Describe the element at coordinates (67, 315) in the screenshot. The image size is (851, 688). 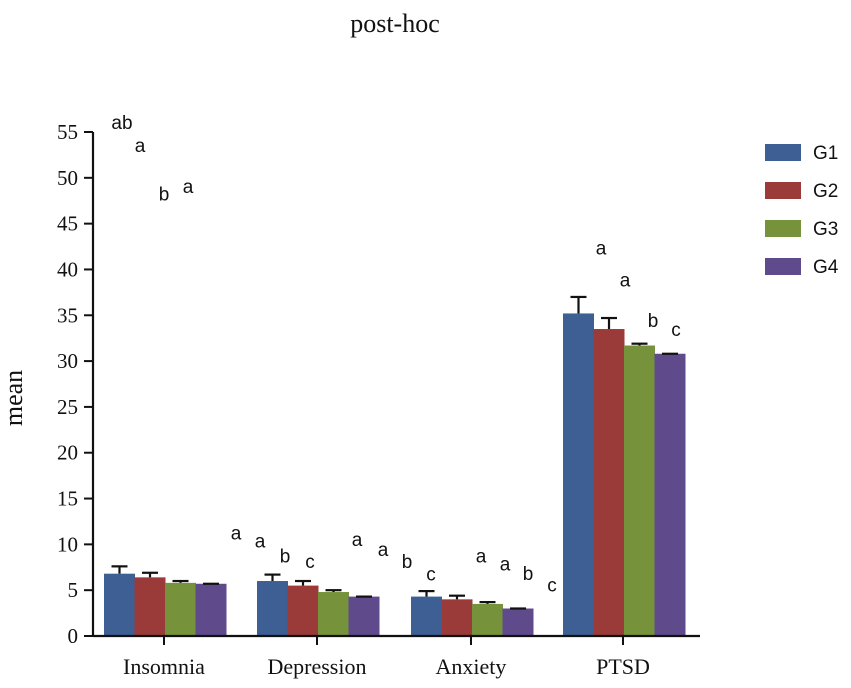
I see `y-tick-label-35: 35` at that location.